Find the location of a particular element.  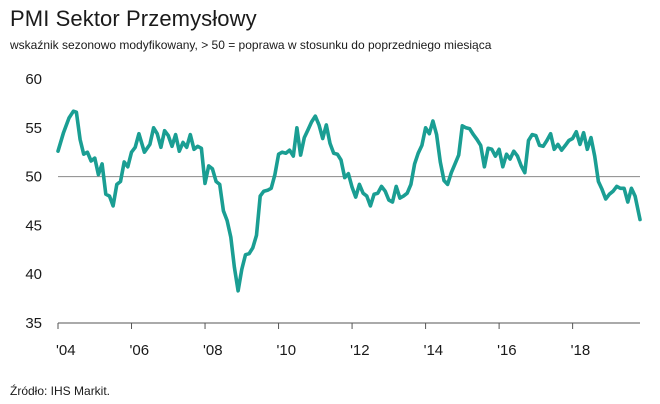

x-tick-label: '16 is located at coordinates (507, 350).